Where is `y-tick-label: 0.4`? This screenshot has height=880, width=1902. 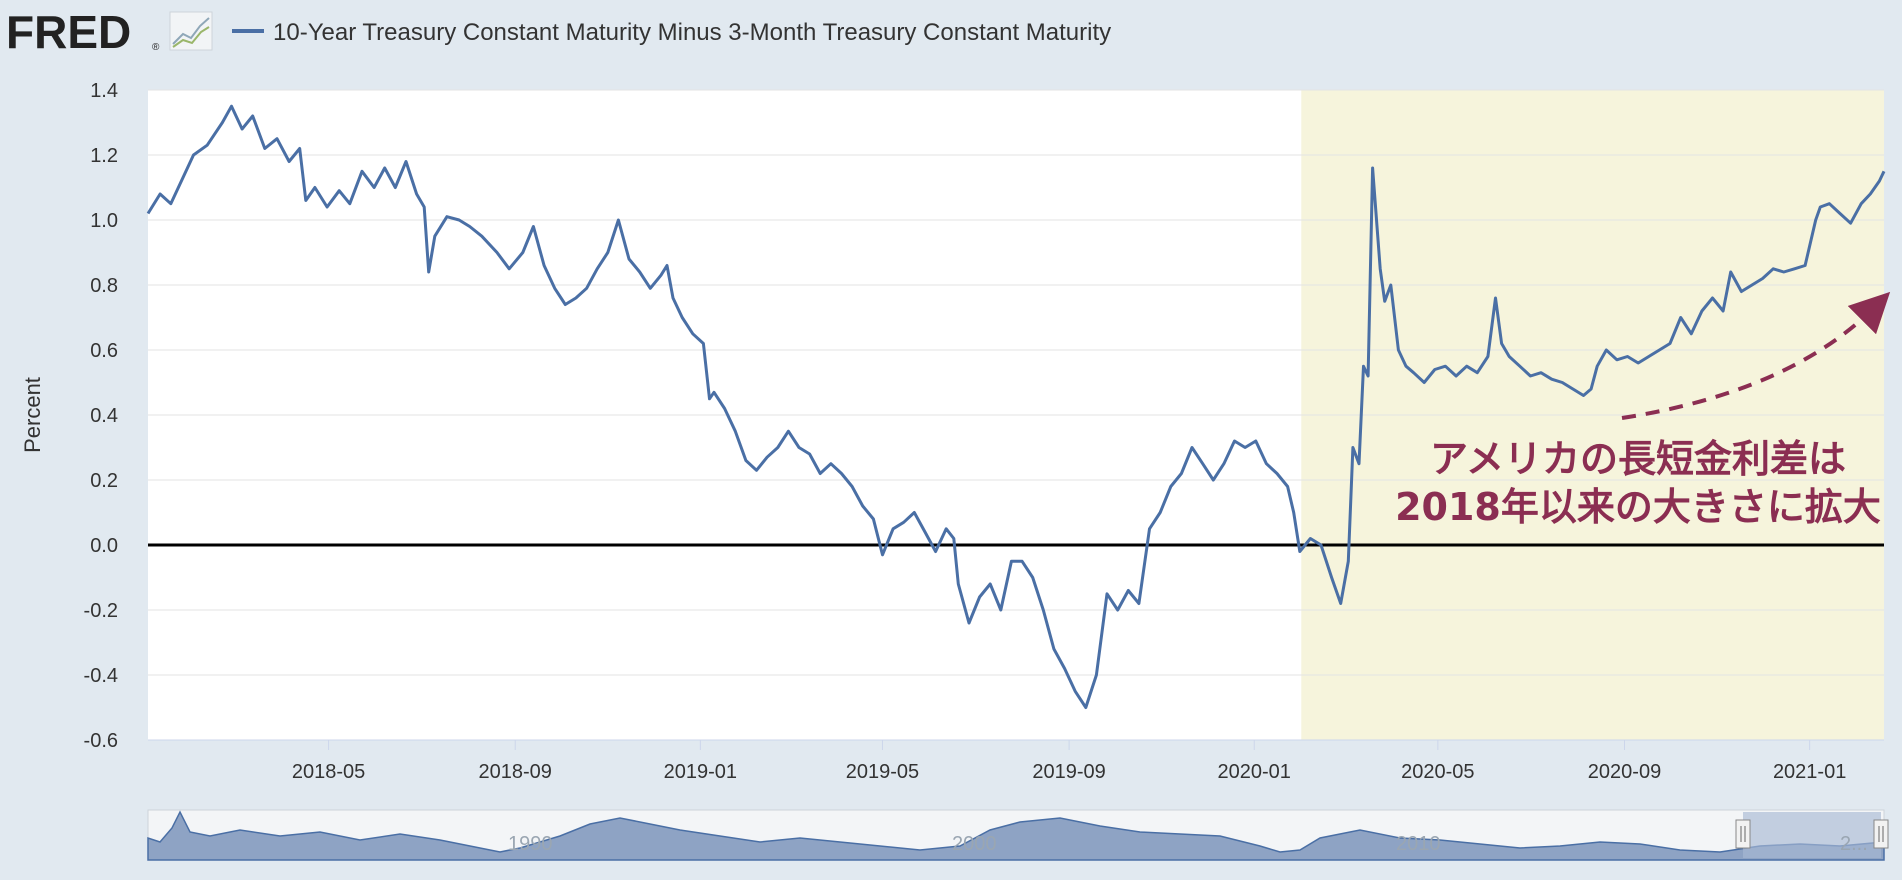 y-tick-label: 0.4 is located at coordinates (104, 416).